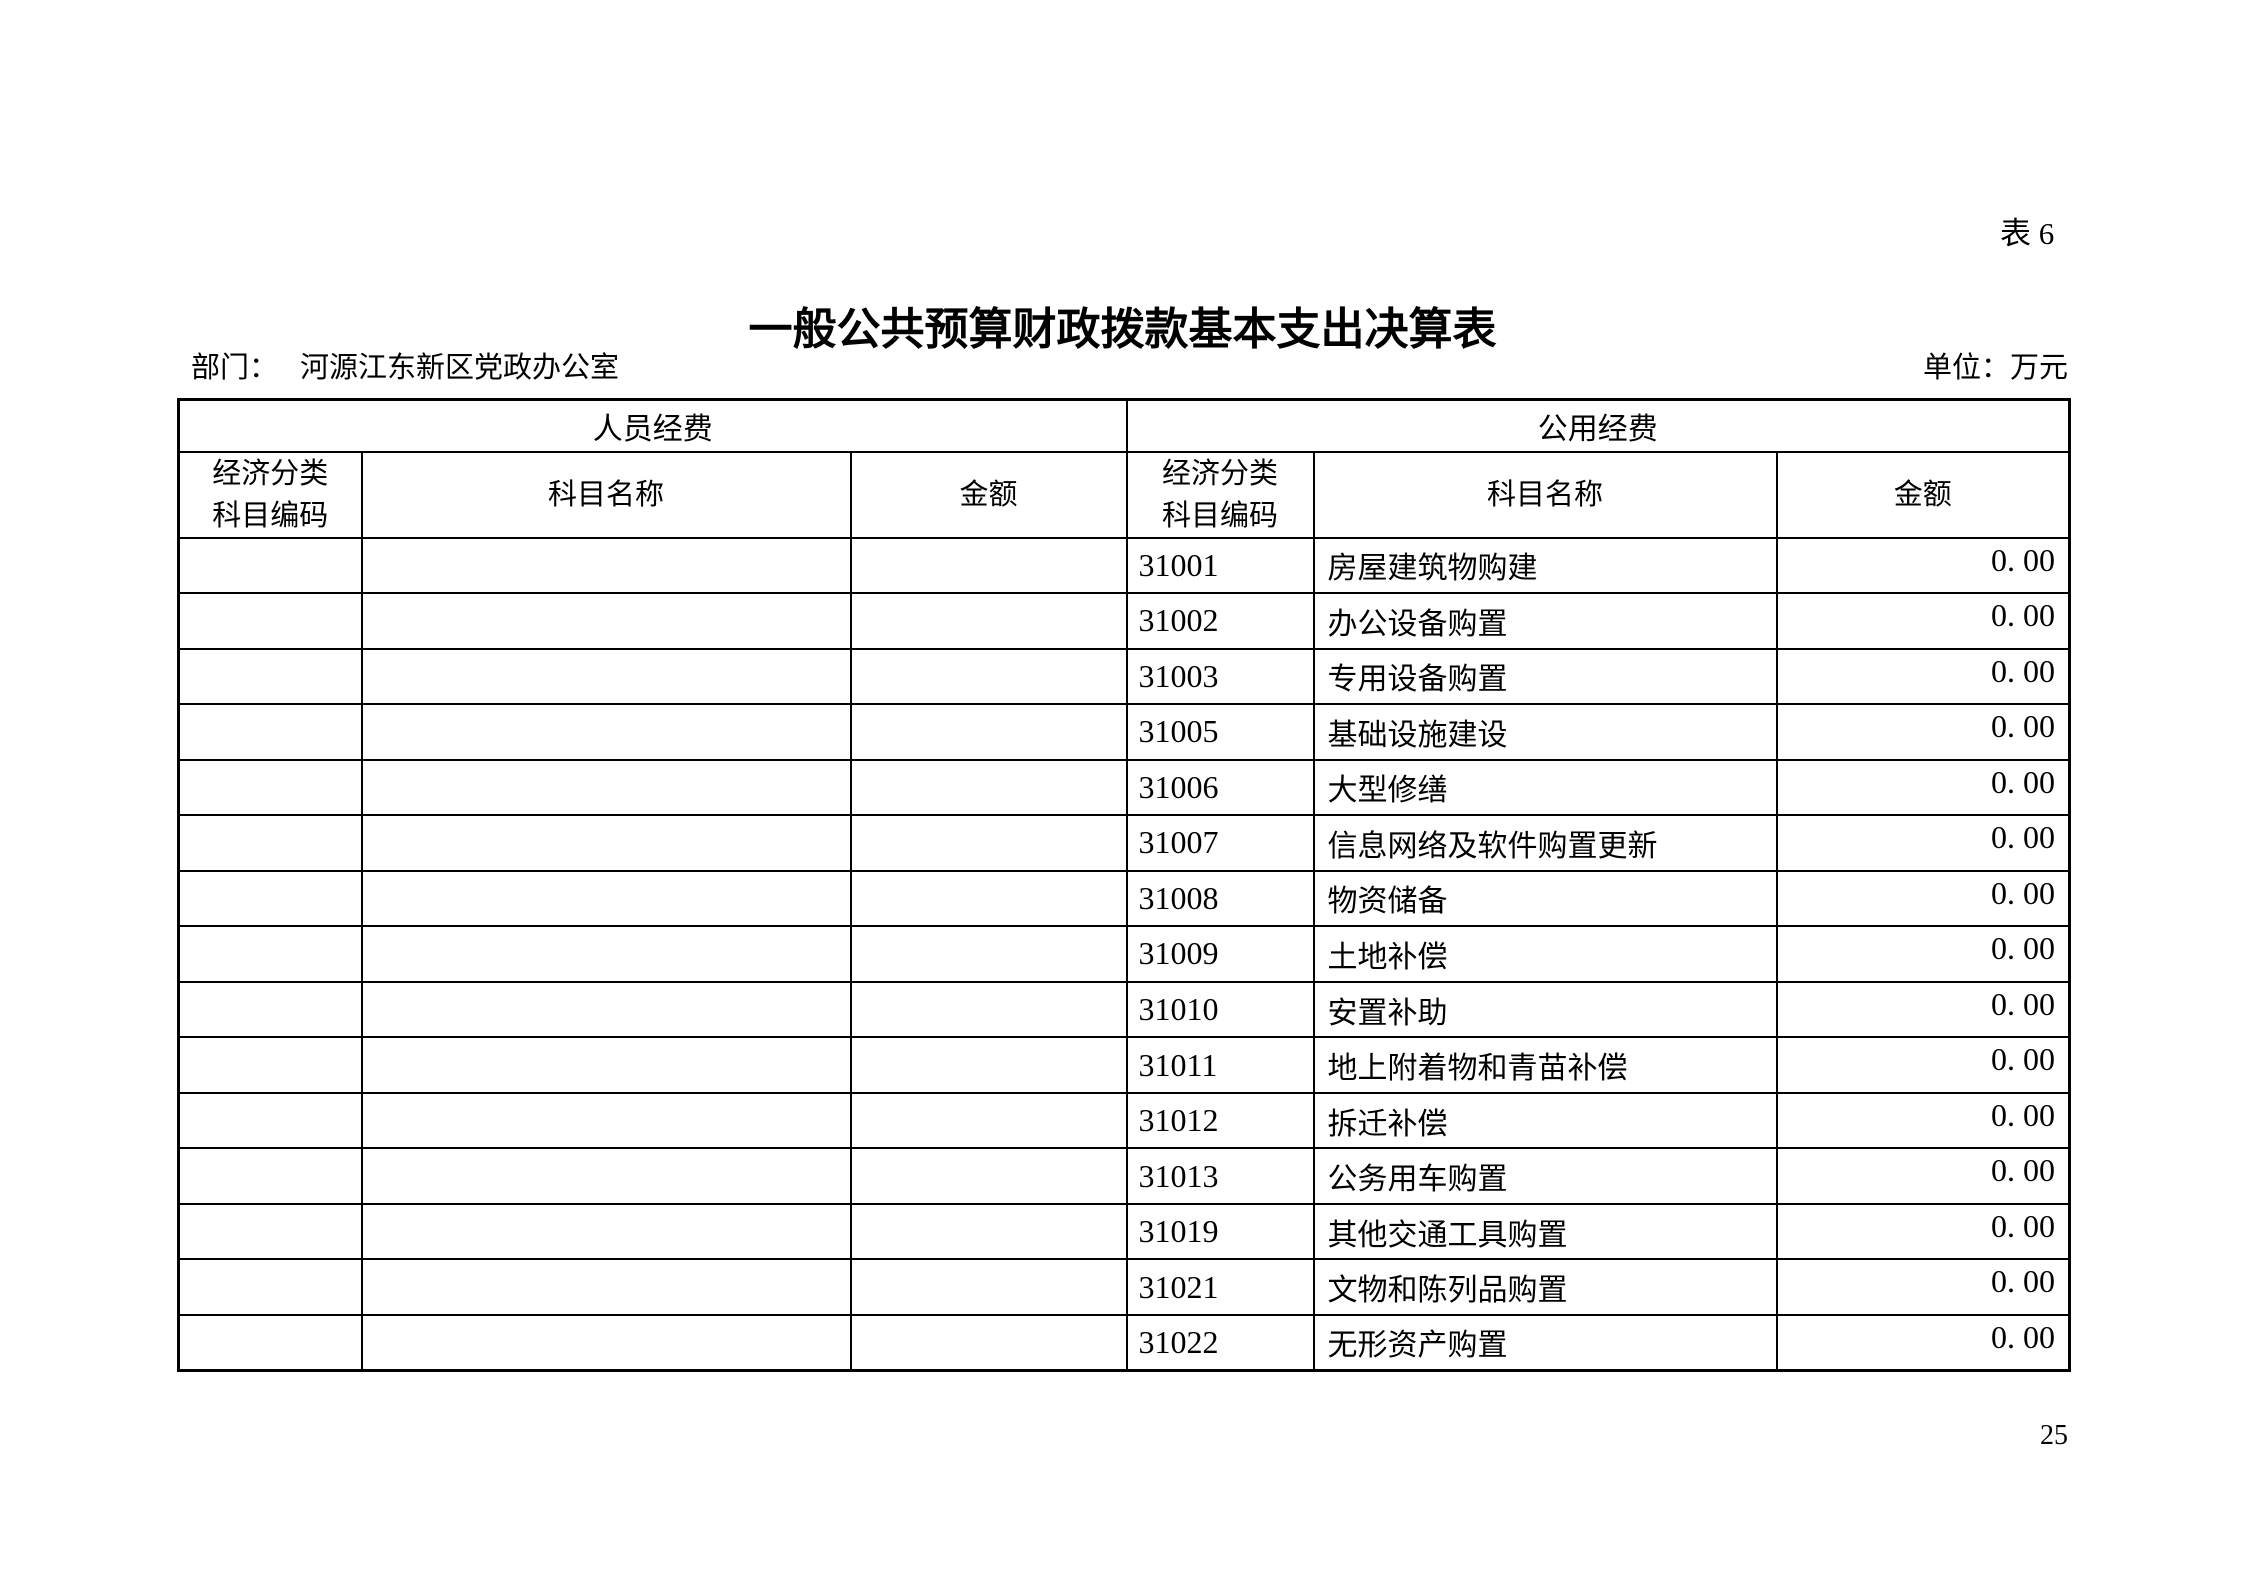 This screenshot has height=1587, width=2245. Describe the element at coordinates (1545, 494) in the screenshot. I see `column-header-right-name: 科目名称` at that location.